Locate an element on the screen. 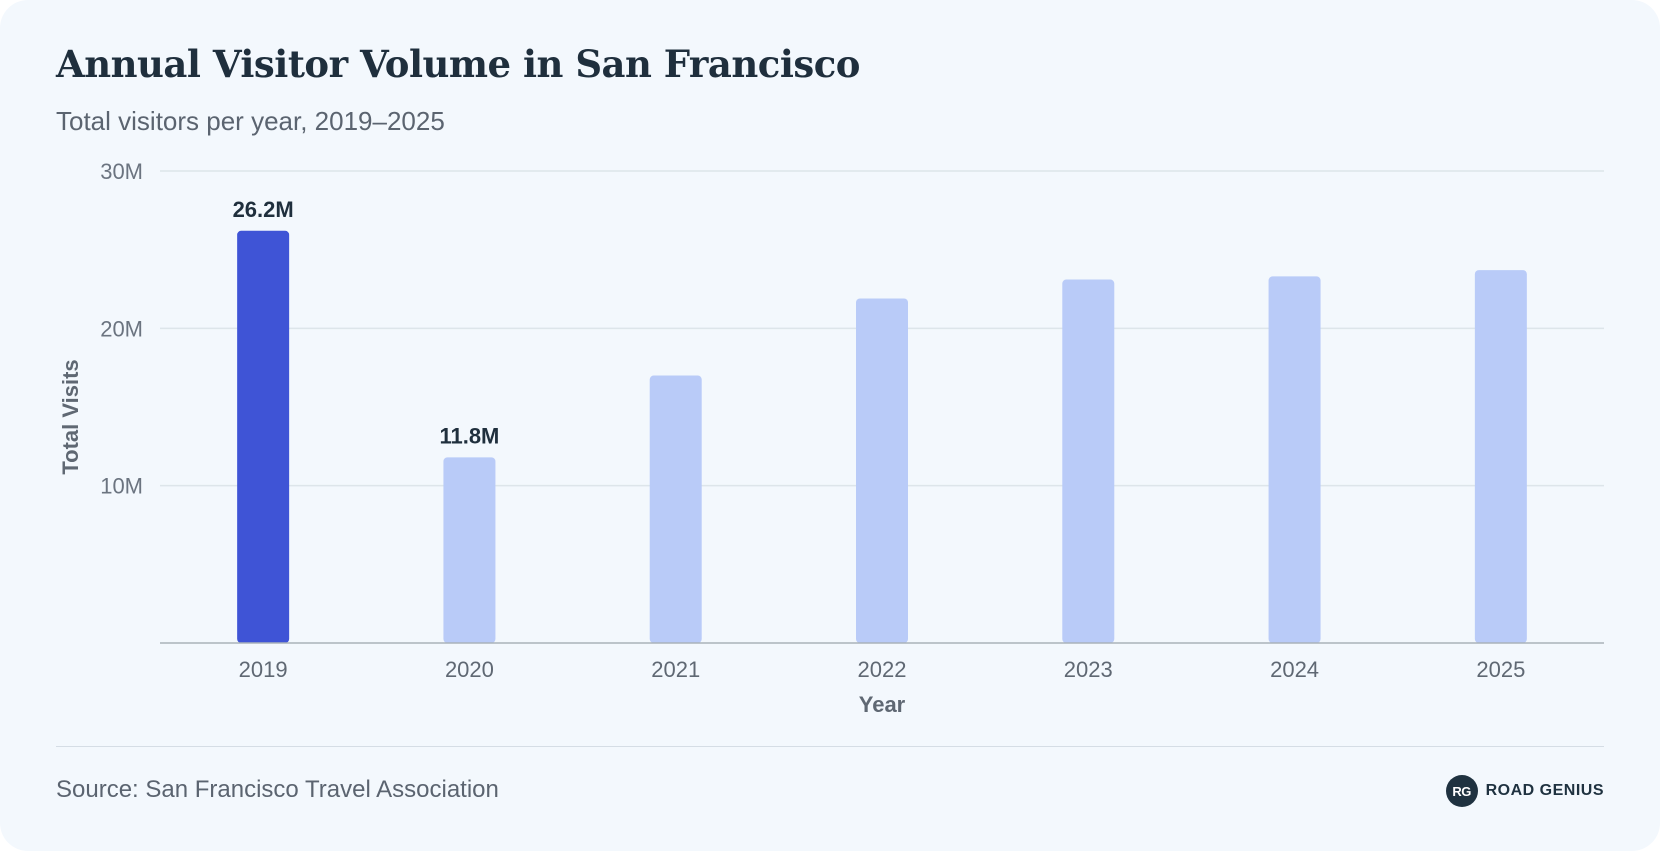  chart-subtitle: Total visitors per year, 2019–2025 is located at coordinates (250, 121).